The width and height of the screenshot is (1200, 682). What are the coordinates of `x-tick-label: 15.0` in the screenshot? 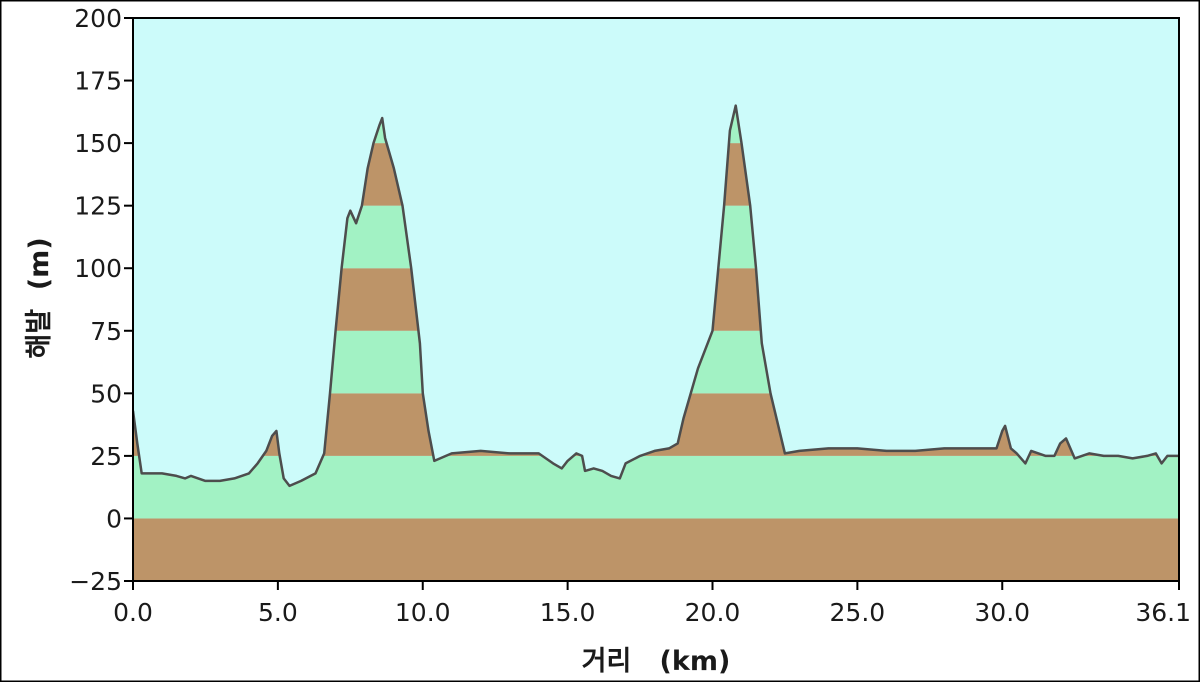 It's located at (568, 612).